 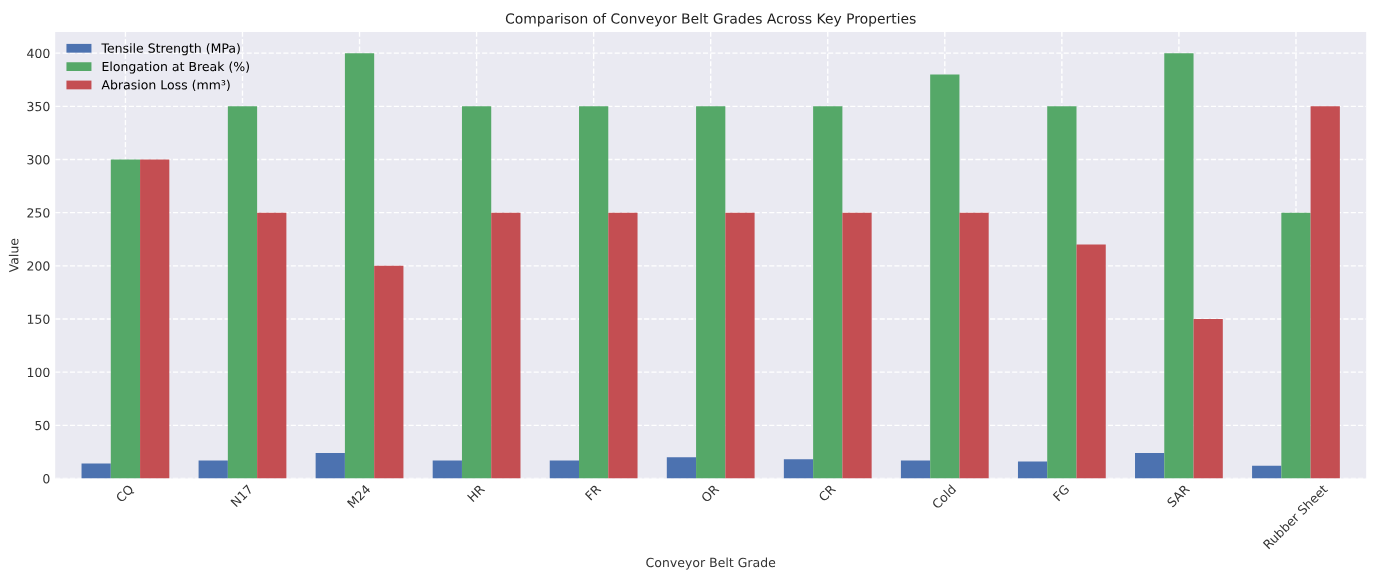 I want to click on y-tick-label: 0, so click(x=46, y=478).